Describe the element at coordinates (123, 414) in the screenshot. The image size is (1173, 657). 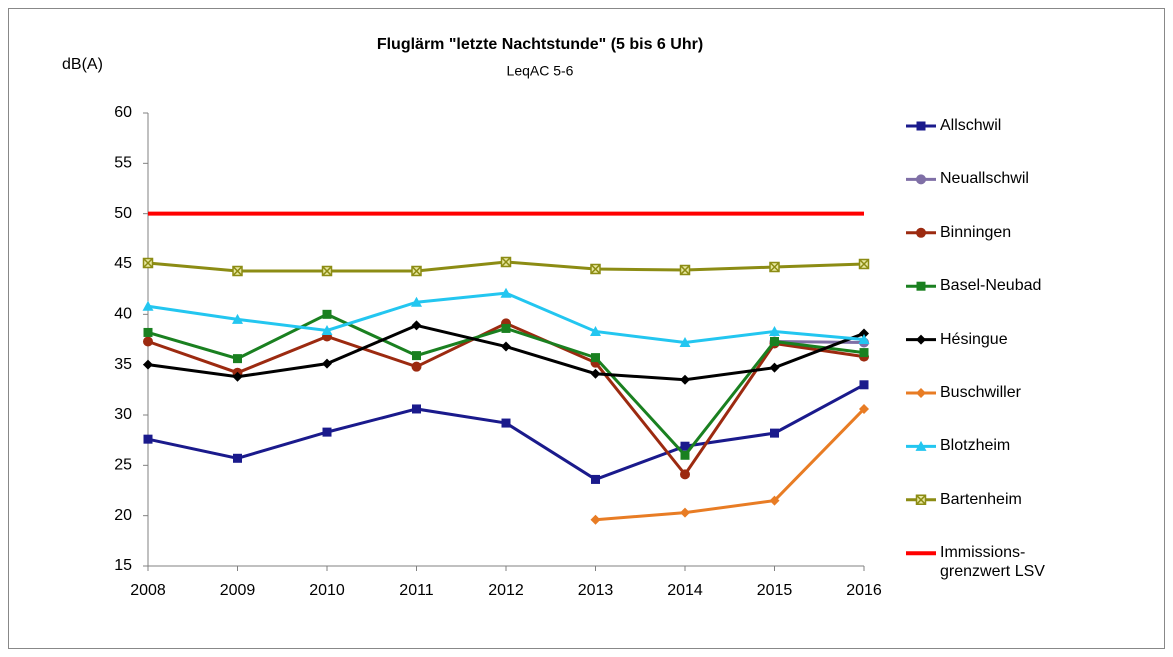
I see `y-tick-label: 30` at that location.